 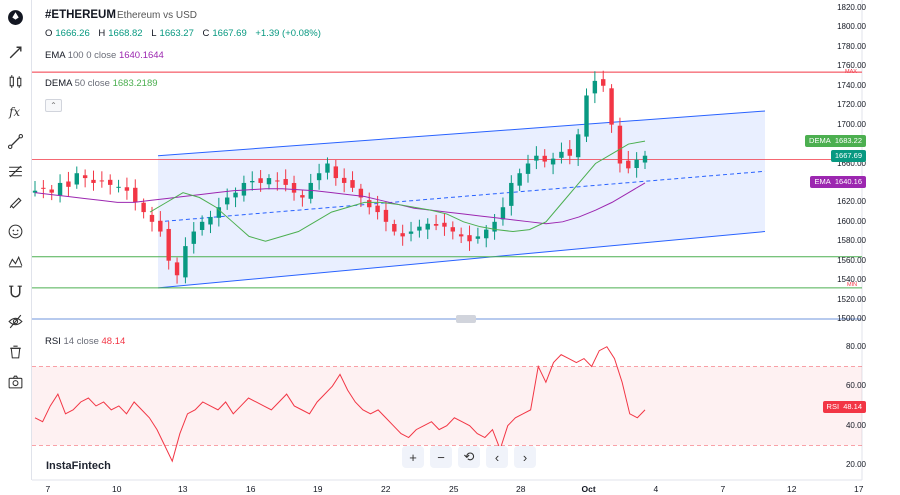 What do you see at coordinates (466, 319) in the screenshot?
I see `pane-resize-handle` at bounding box center [466, 319].